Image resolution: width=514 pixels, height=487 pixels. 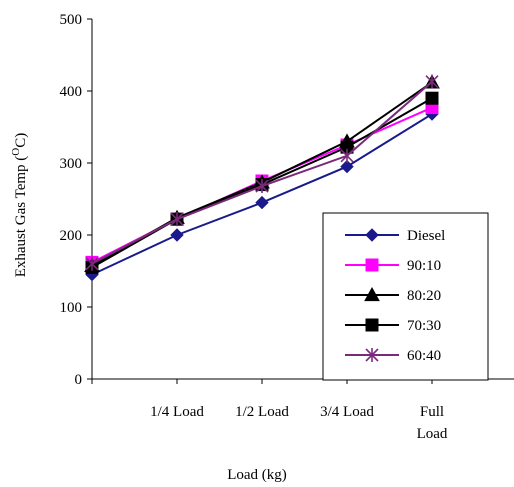 What do you see at coordinates (424, 326) in the screenshot?
I see `legend-label: 70:30` at bounding box center [424, 326].